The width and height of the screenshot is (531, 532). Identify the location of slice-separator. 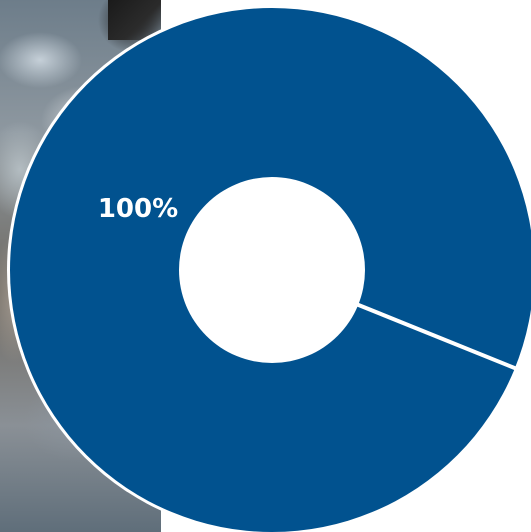
(437, 337).